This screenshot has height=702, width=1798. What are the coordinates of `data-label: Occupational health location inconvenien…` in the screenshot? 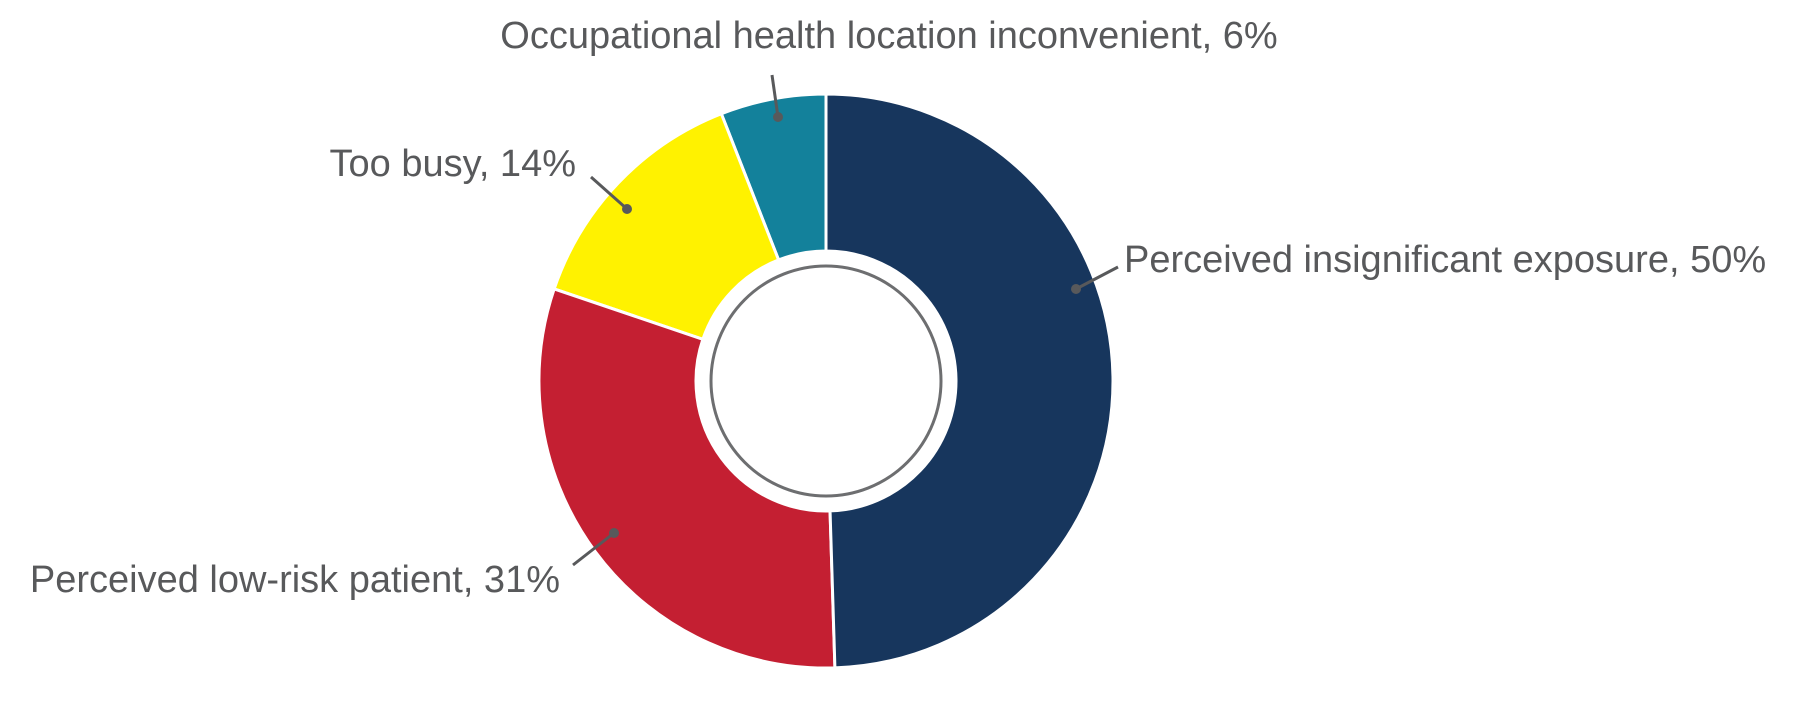 It's located at (888, 36).